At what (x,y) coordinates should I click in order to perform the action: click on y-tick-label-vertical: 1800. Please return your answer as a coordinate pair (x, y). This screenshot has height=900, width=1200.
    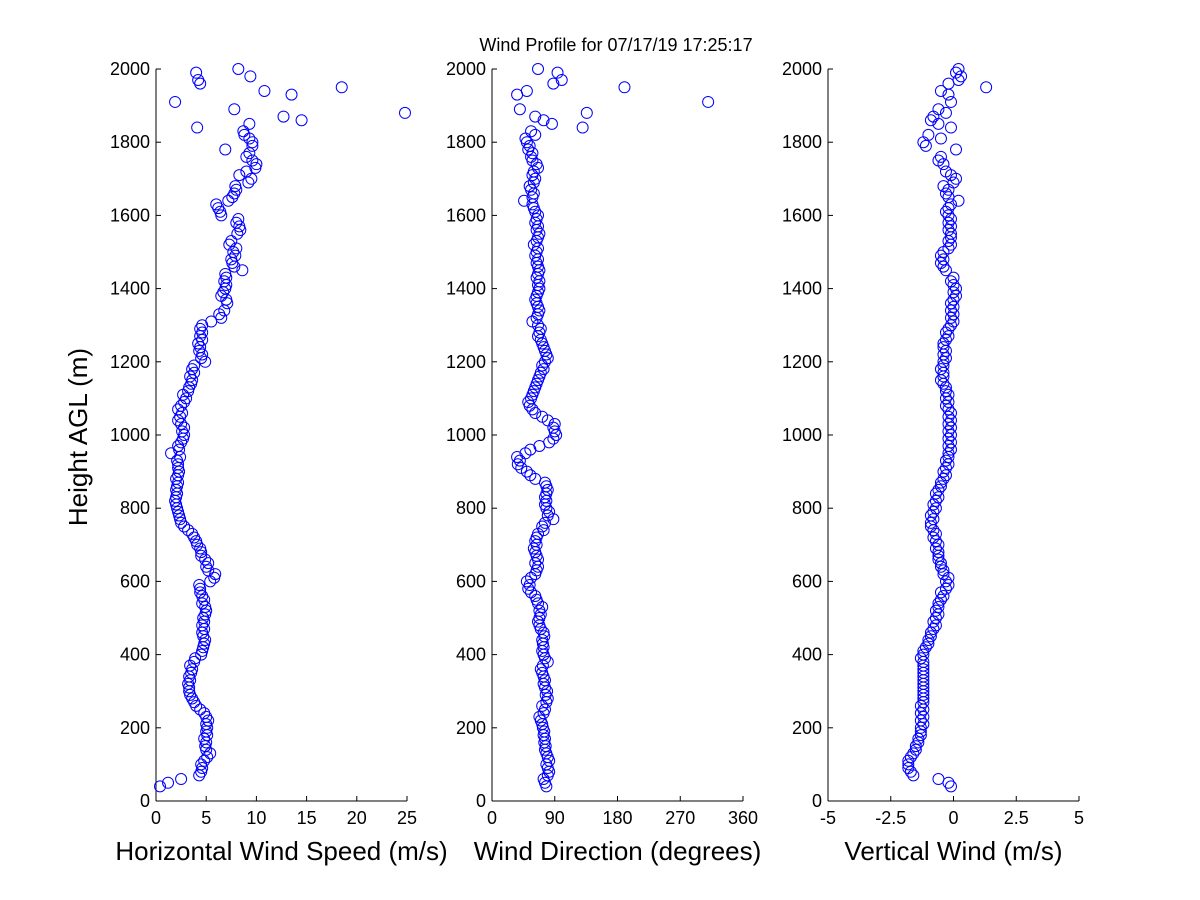
    Looking at the image, I should click on (802, 142).